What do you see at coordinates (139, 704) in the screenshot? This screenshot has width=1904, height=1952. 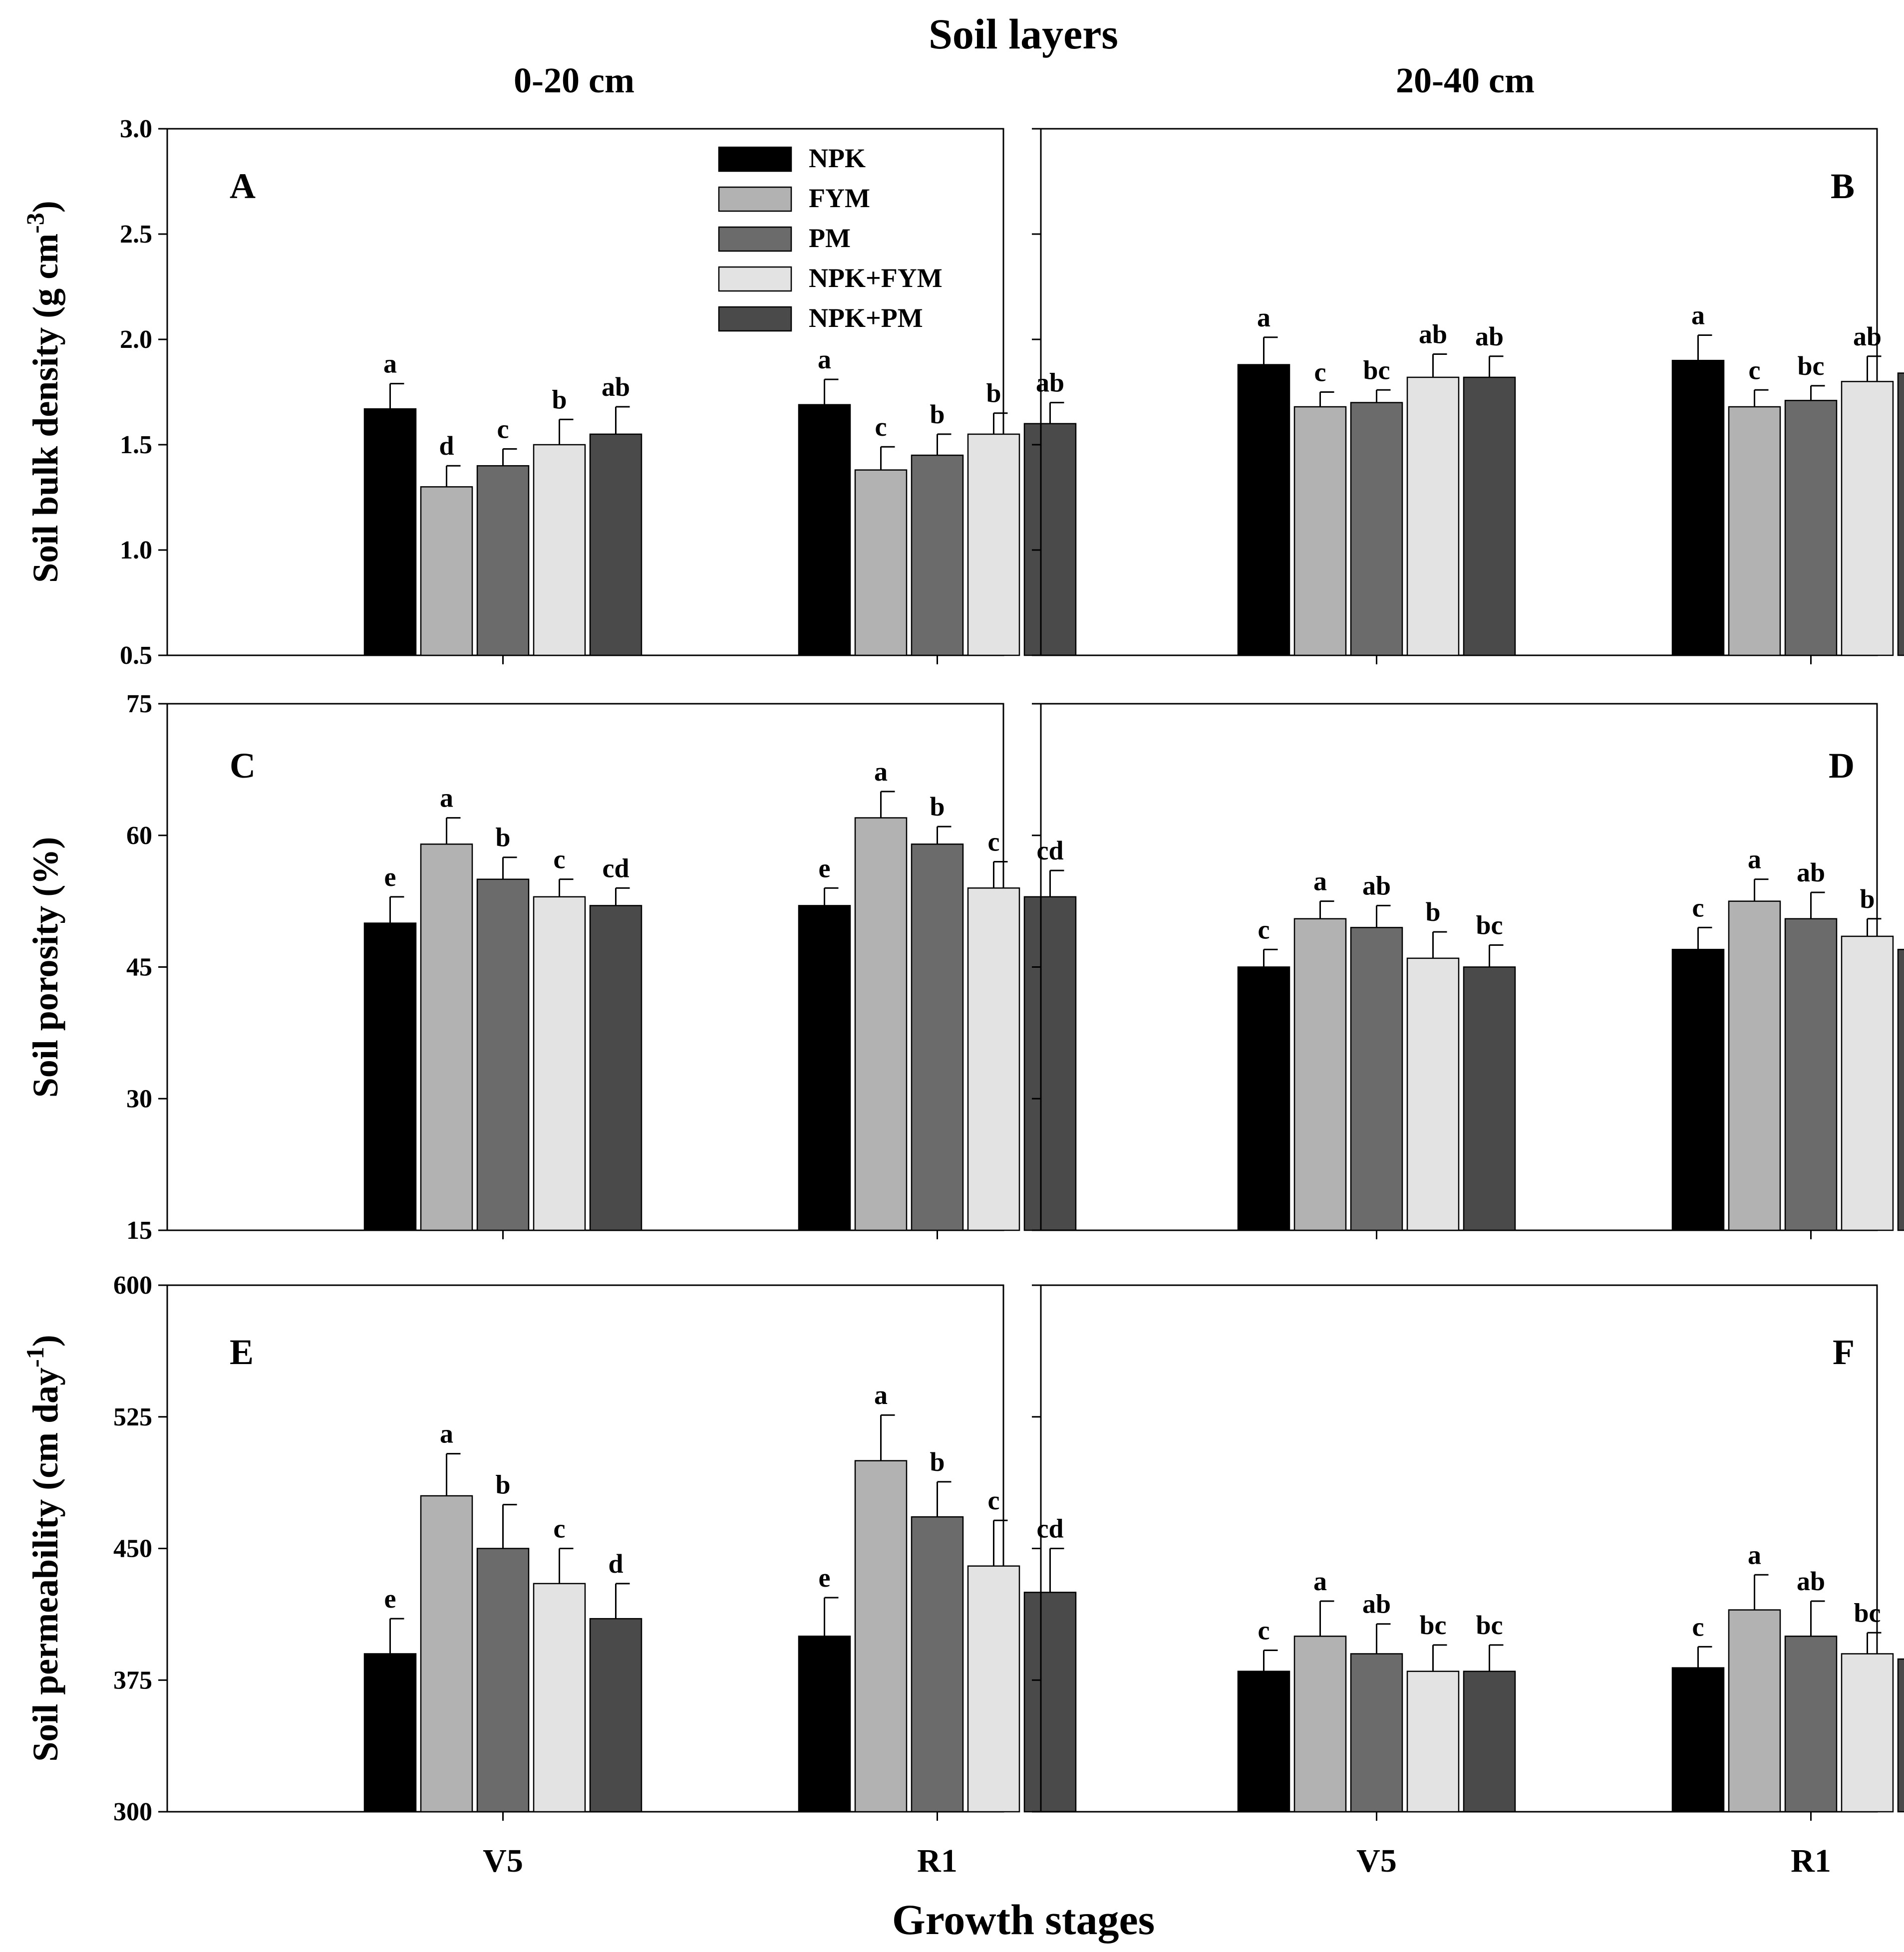 I see `y-tick-label: 75` at bounding box center [139, 704].